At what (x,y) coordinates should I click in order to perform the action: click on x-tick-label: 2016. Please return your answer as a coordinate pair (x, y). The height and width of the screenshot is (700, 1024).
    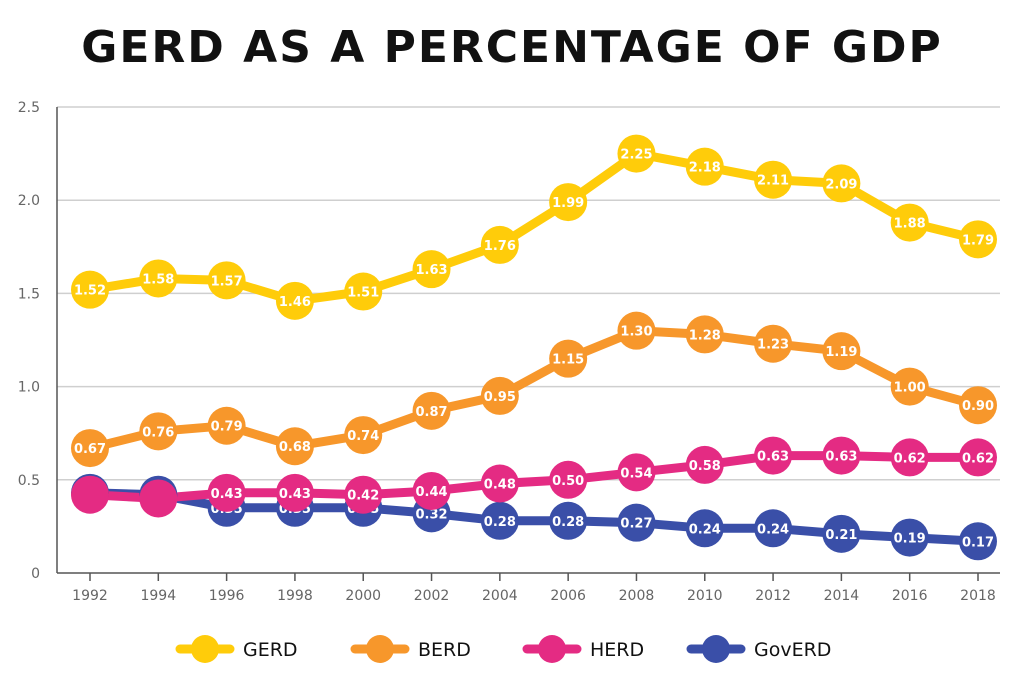
    Looking at the image, I should click on (910, 596).